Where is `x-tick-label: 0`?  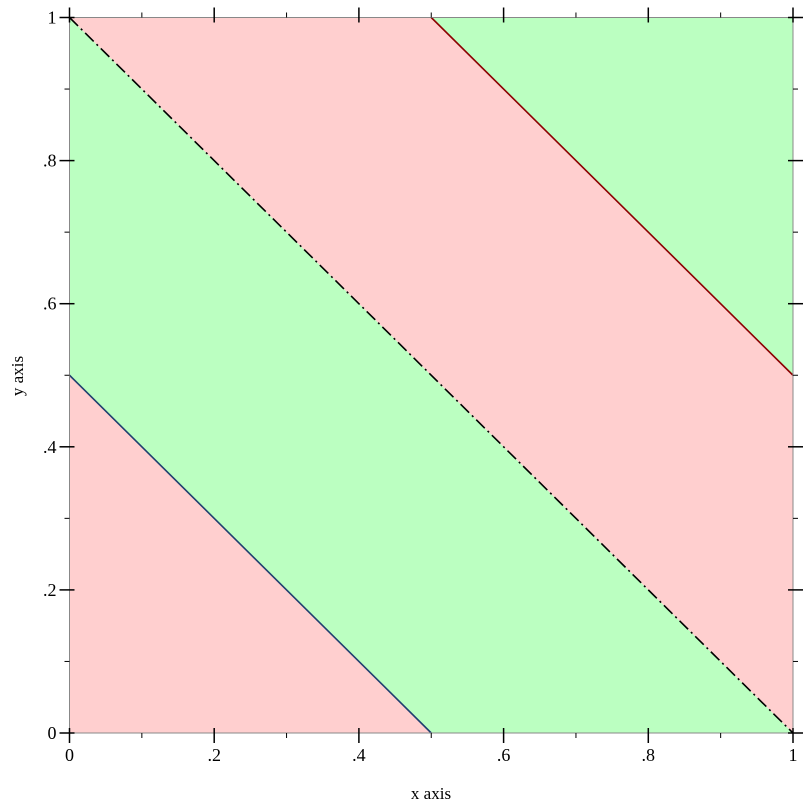
x-tick-label: 0 is located at coordinates (69, 755).